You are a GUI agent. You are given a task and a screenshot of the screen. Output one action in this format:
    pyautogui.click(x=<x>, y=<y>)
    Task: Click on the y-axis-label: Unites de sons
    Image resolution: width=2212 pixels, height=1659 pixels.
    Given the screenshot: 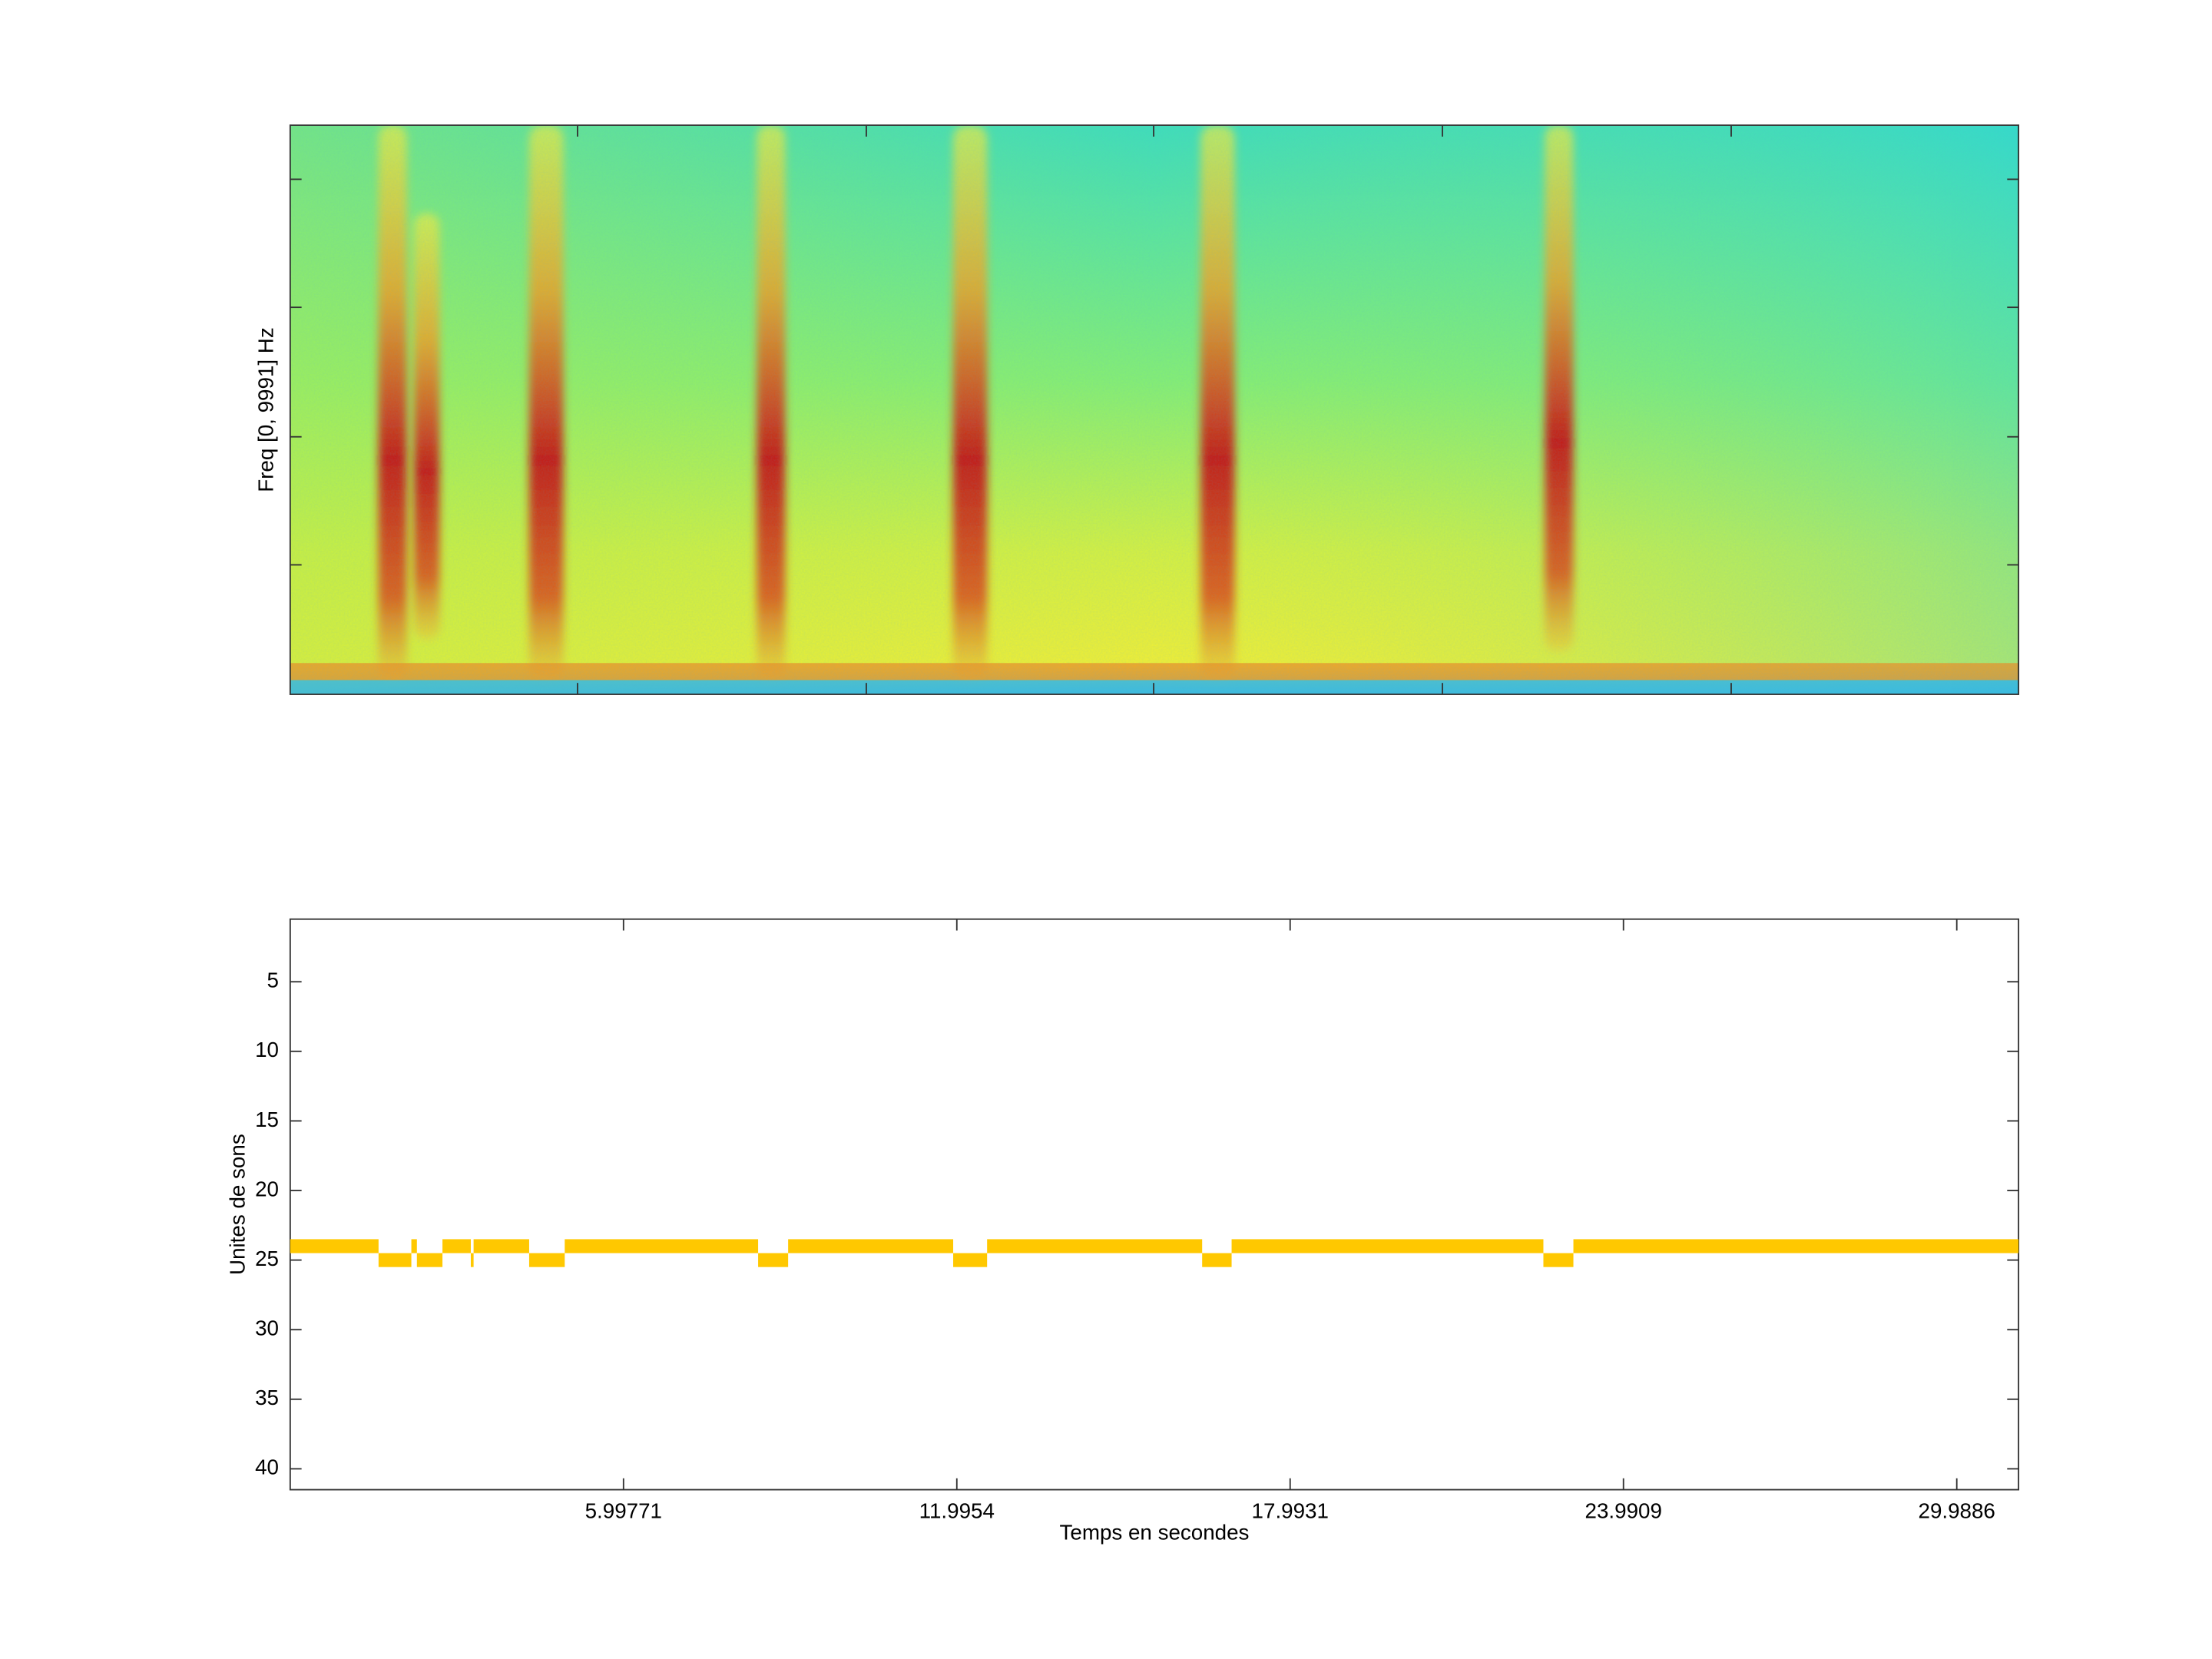 What is the action you would take?
    pyautogui.click(x=237, y=1204)
    